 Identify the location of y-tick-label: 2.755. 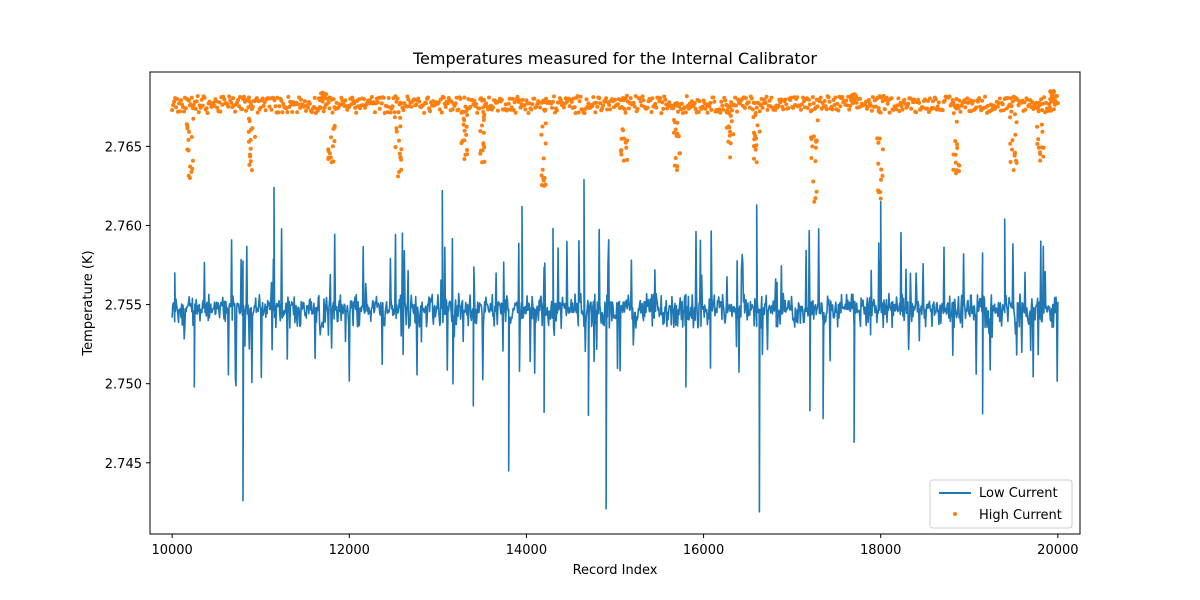
(123, 306).